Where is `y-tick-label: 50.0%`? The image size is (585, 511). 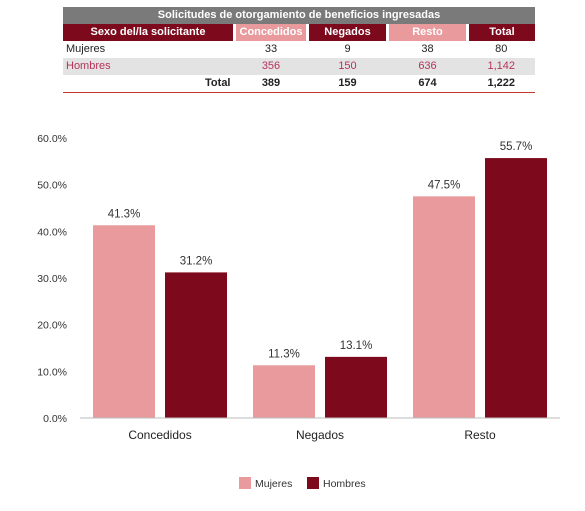 y-tick-label: 50.0% is located at coordinates (52, 186).